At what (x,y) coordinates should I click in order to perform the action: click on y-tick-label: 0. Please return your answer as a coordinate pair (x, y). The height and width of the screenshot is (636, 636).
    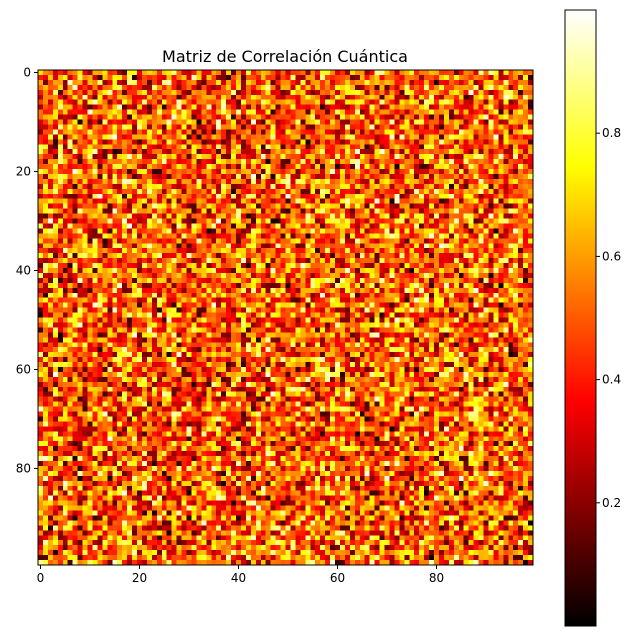
    Looking at the image, I should click on (27, 72).